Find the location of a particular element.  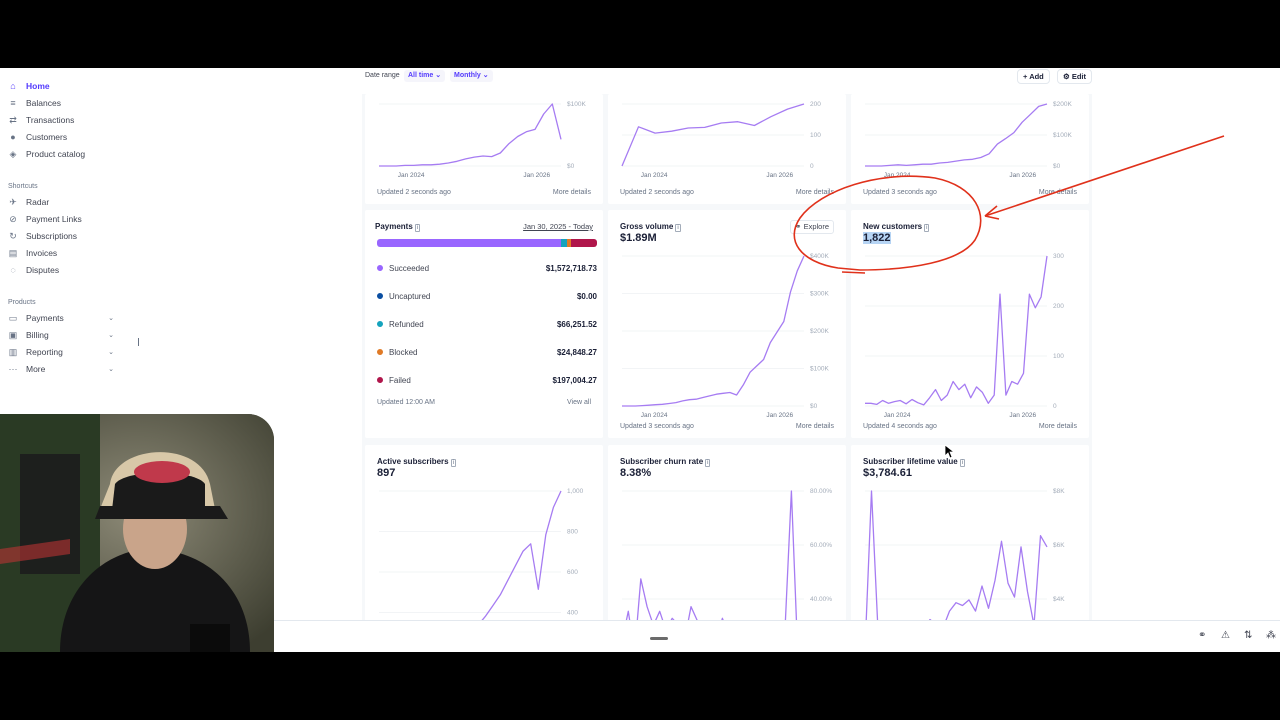

series-line is located at coordinates (713, 135).